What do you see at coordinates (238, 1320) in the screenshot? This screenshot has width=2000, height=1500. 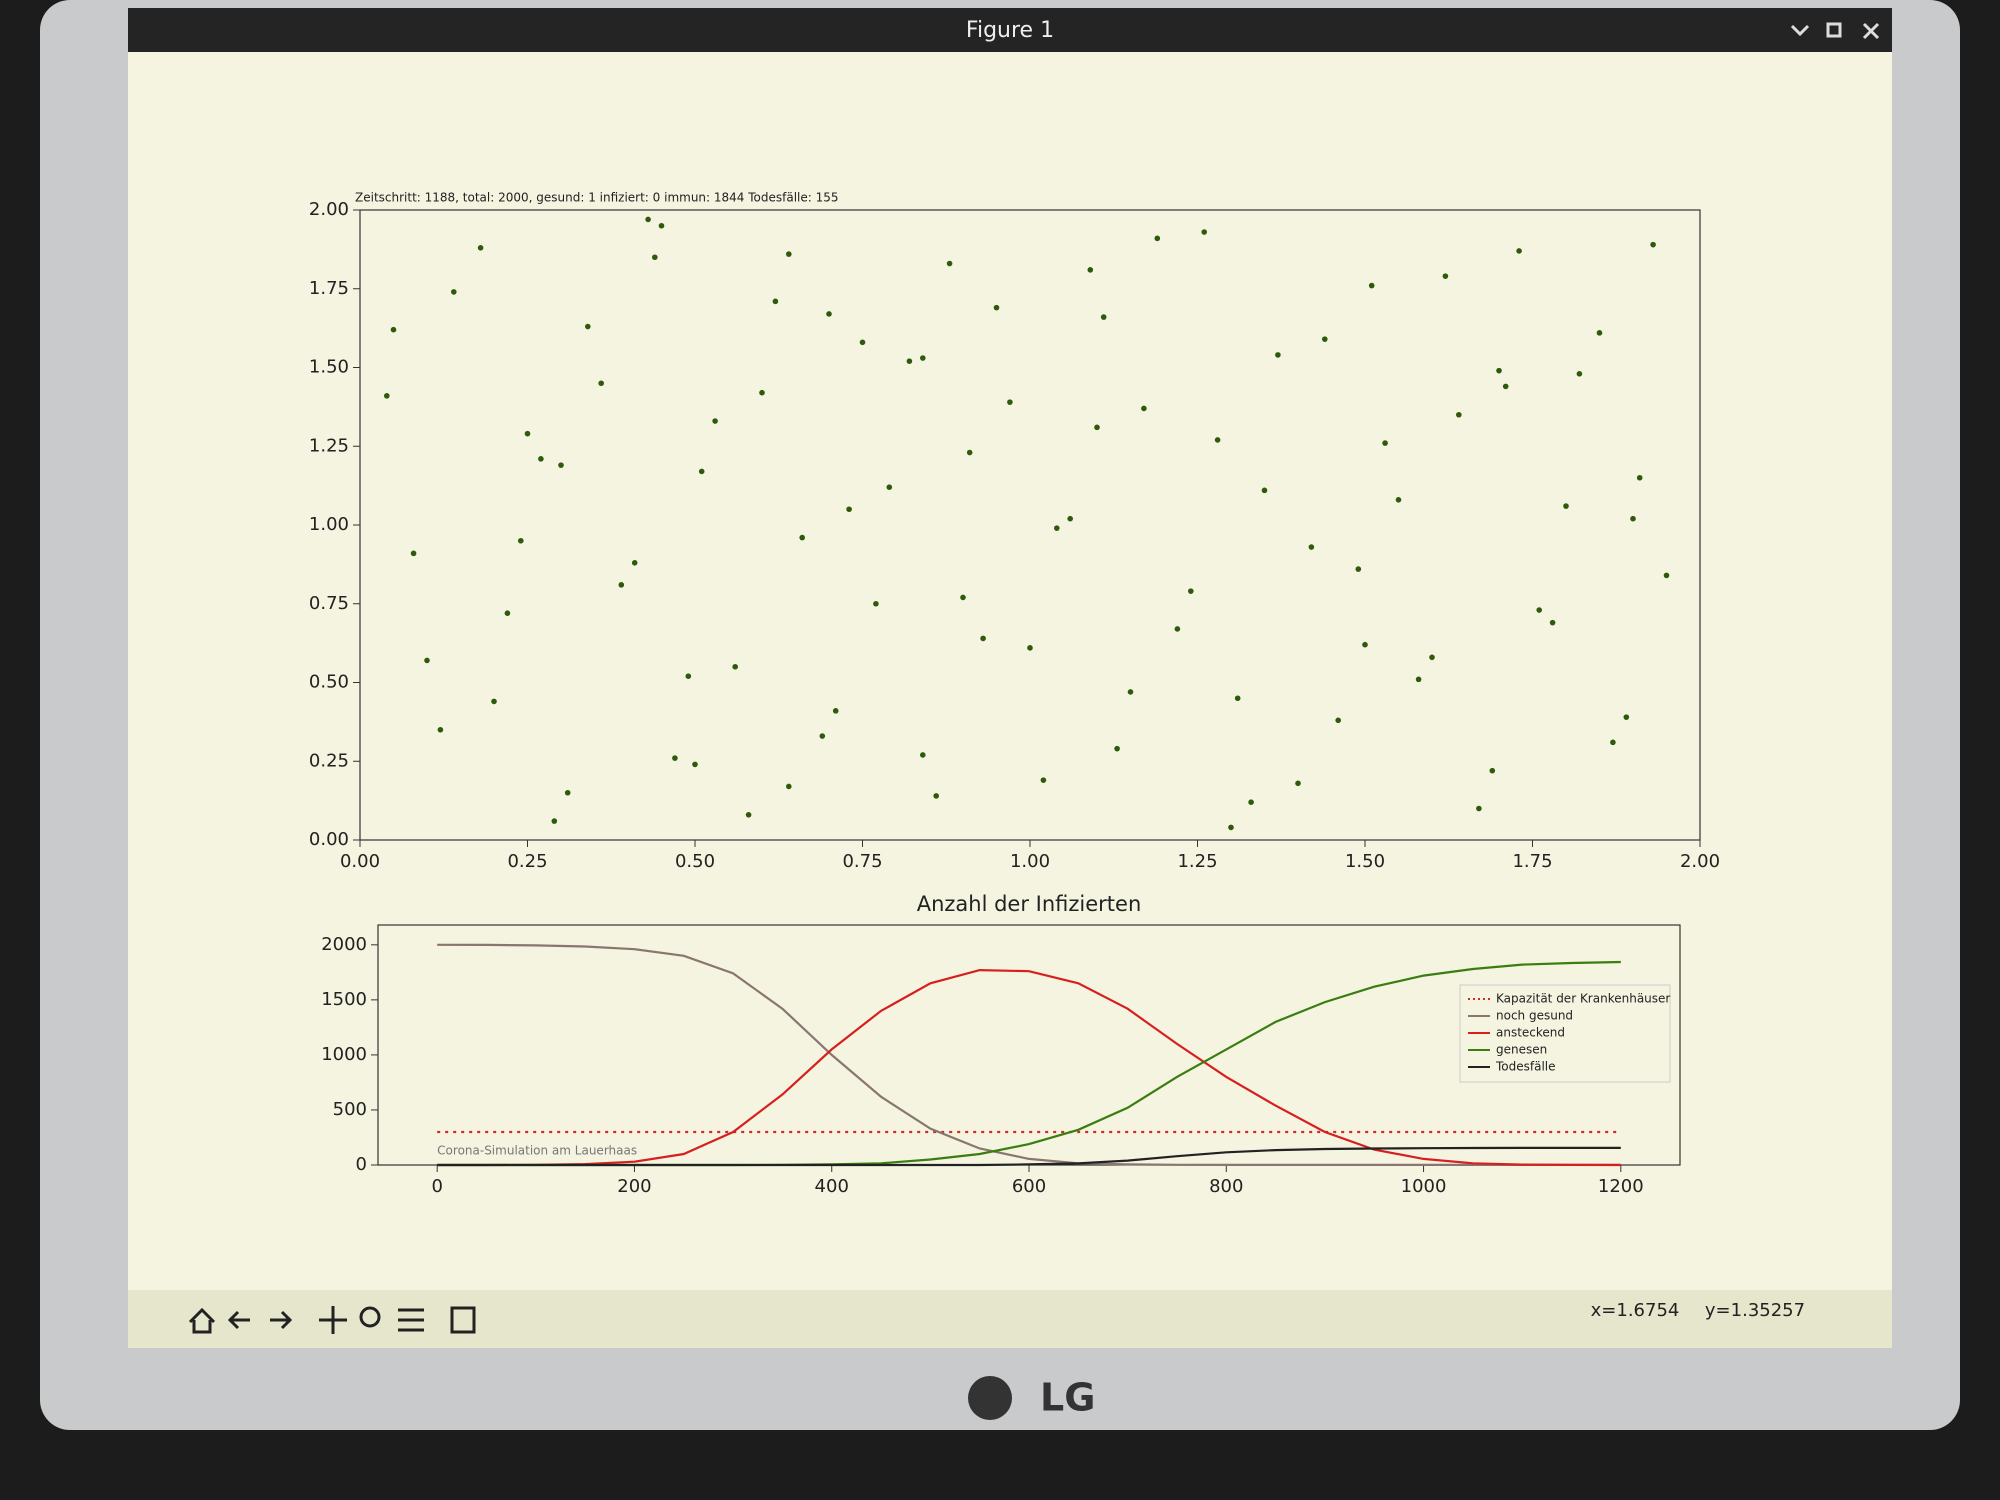 I see `back-button` at bounding box center [238, 1320].